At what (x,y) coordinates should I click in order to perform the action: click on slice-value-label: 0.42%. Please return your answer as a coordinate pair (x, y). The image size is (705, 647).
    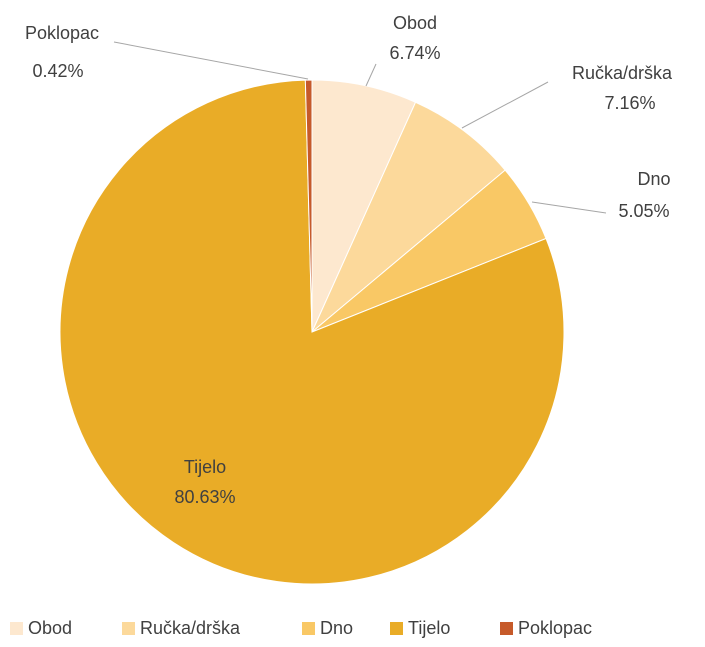
    Looking at the image, I should click on (57, 71).